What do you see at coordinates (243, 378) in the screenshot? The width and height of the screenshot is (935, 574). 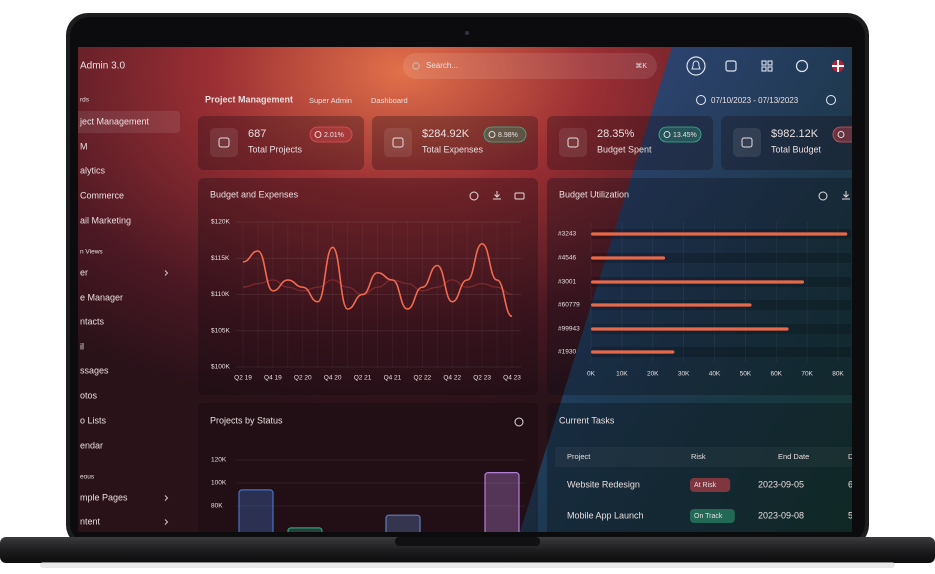 I see `x-tick-label: Q2 19` at bounding box center [243, 378].